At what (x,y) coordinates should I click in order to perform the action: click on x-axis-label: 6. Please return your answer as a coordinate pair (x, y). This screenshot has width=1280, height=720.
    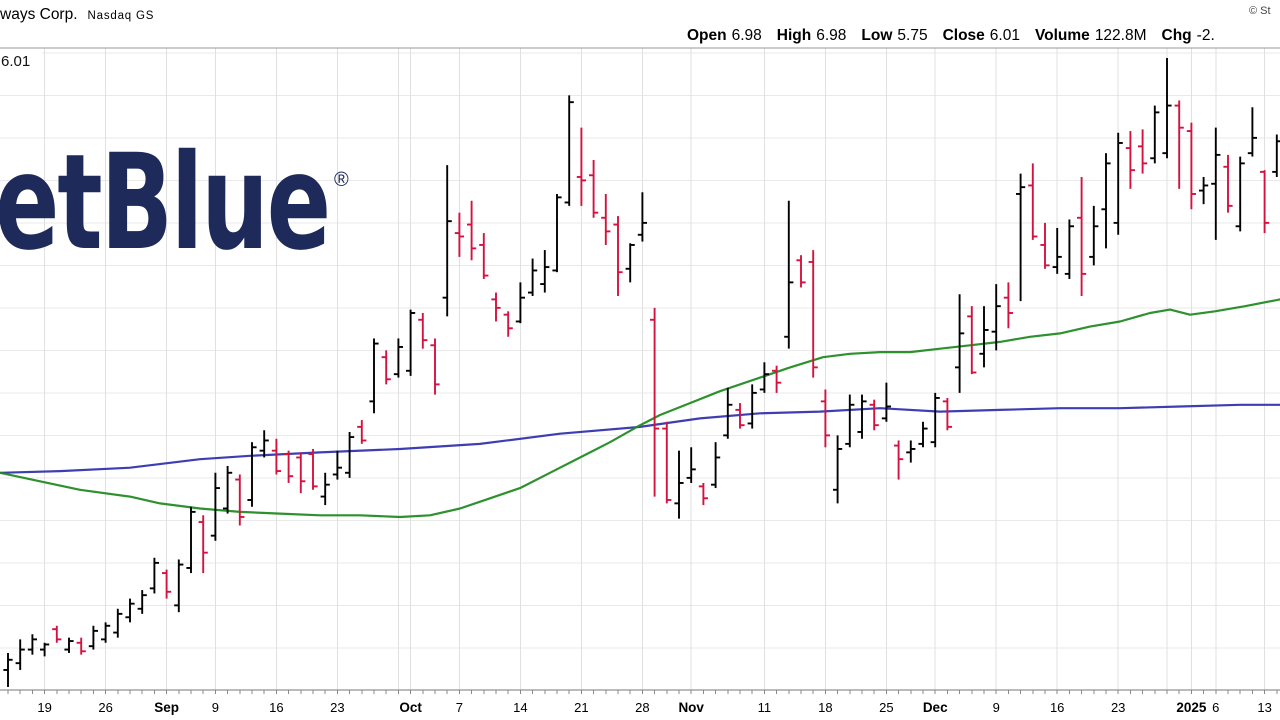
    Looking at the image, I should click on (1215, 707).